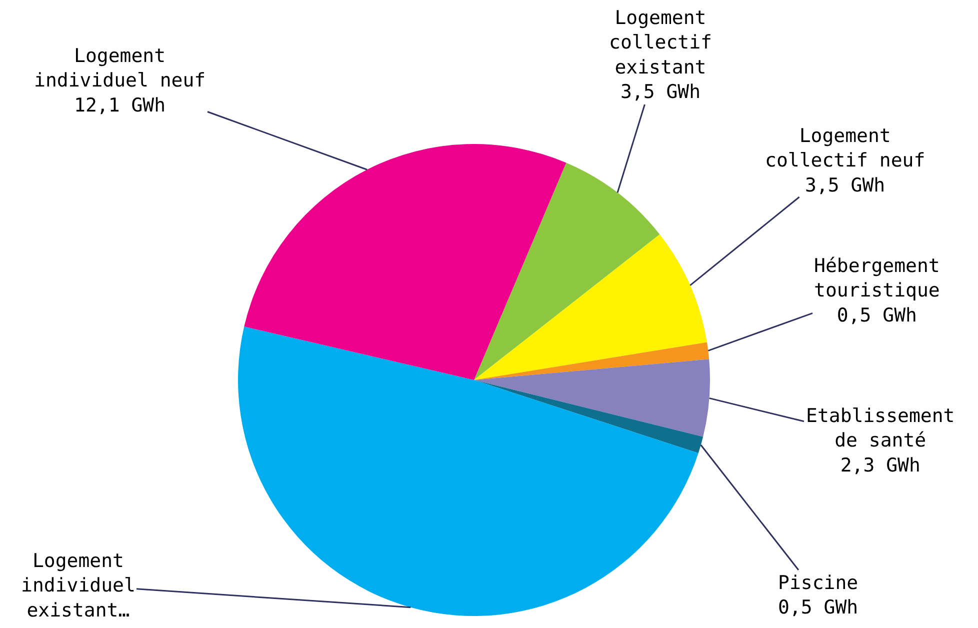 The image size is (978, 628). Describe the element at coordinates (877, 278) in the screenshot. I see `slice-label: Hébergement touristique` at that location.